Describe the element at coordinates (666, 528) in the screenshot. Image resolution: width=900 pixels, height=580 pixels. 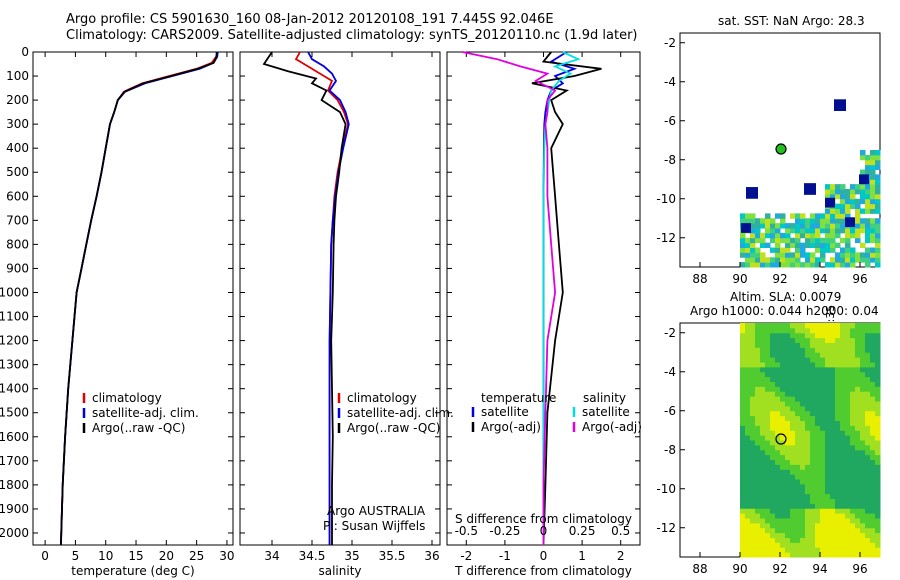
I see `map-y-tick-label: -12` at that location.